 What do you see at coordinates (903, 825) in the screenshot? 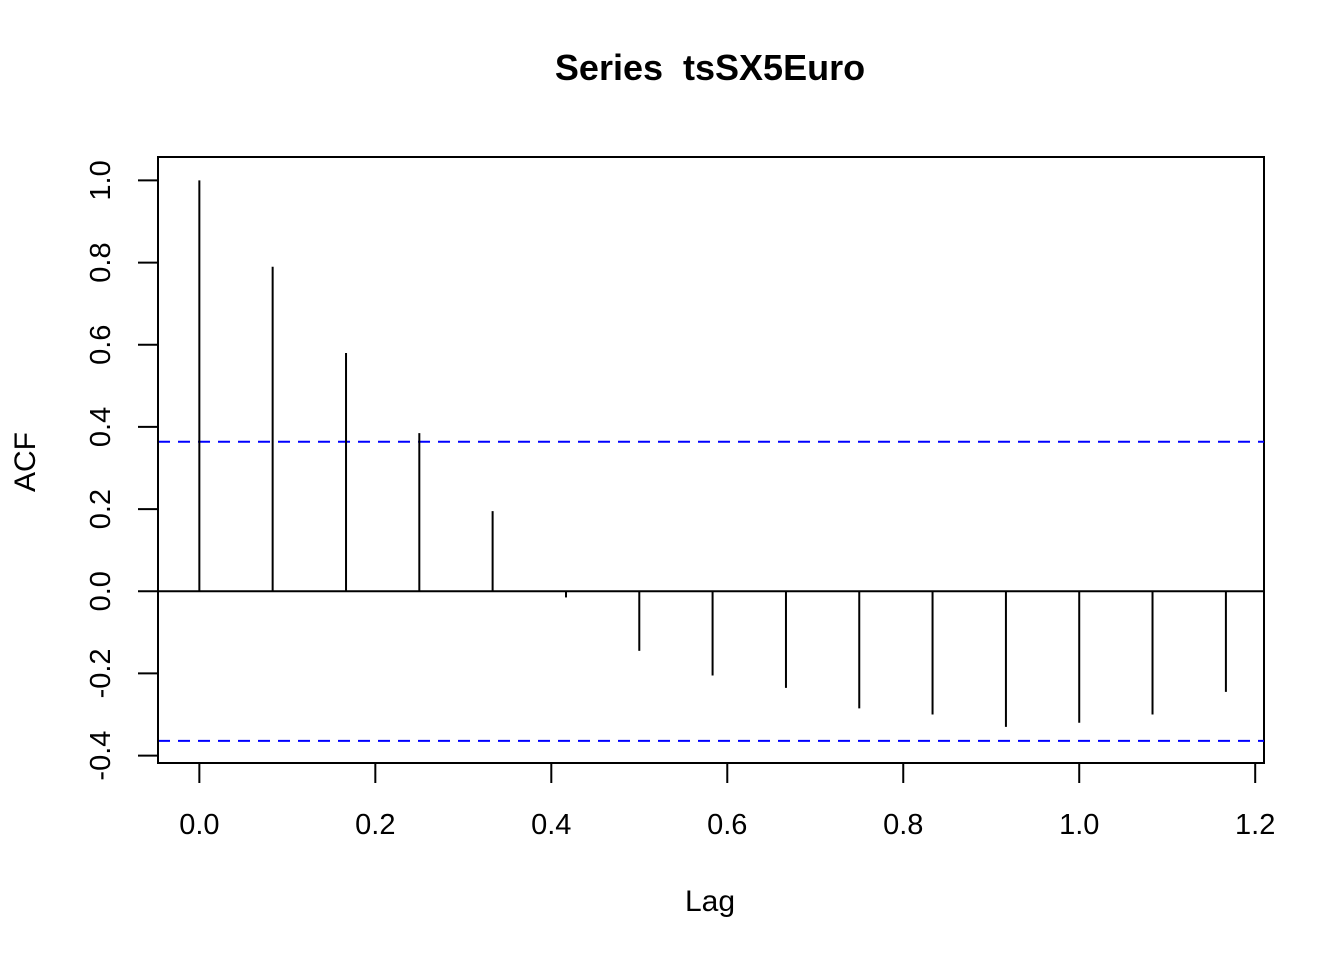
I see `x-tick-label: 0.8` at bounding box center [903, 825].